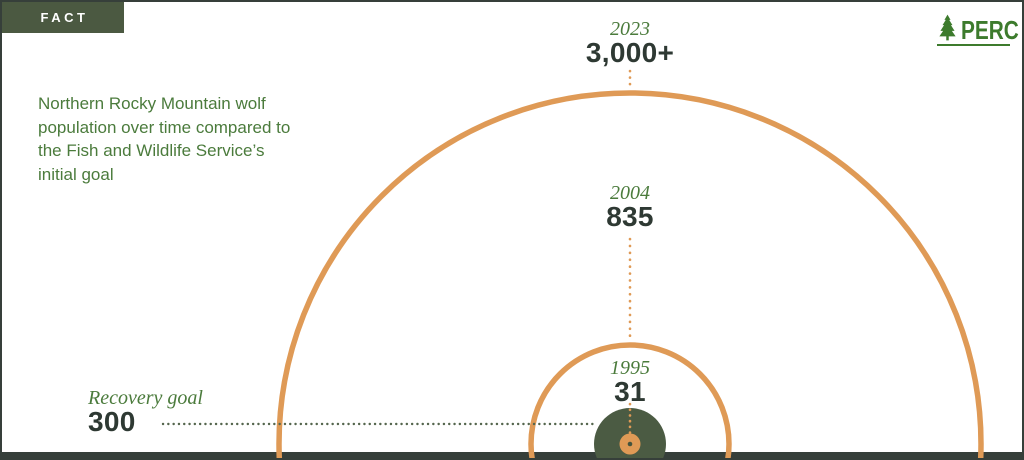 The height and width of the screenshot is (460, 1024). Describe the element at coordinates (112, 421) in the screenshot. I see `recovery-goal-value: 300` at that location.